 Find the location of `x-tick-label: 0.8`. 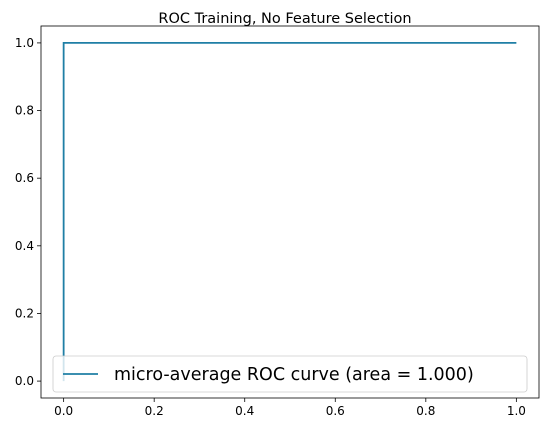

x-tick-label: 0.8 is located at coordinates (425, 411).